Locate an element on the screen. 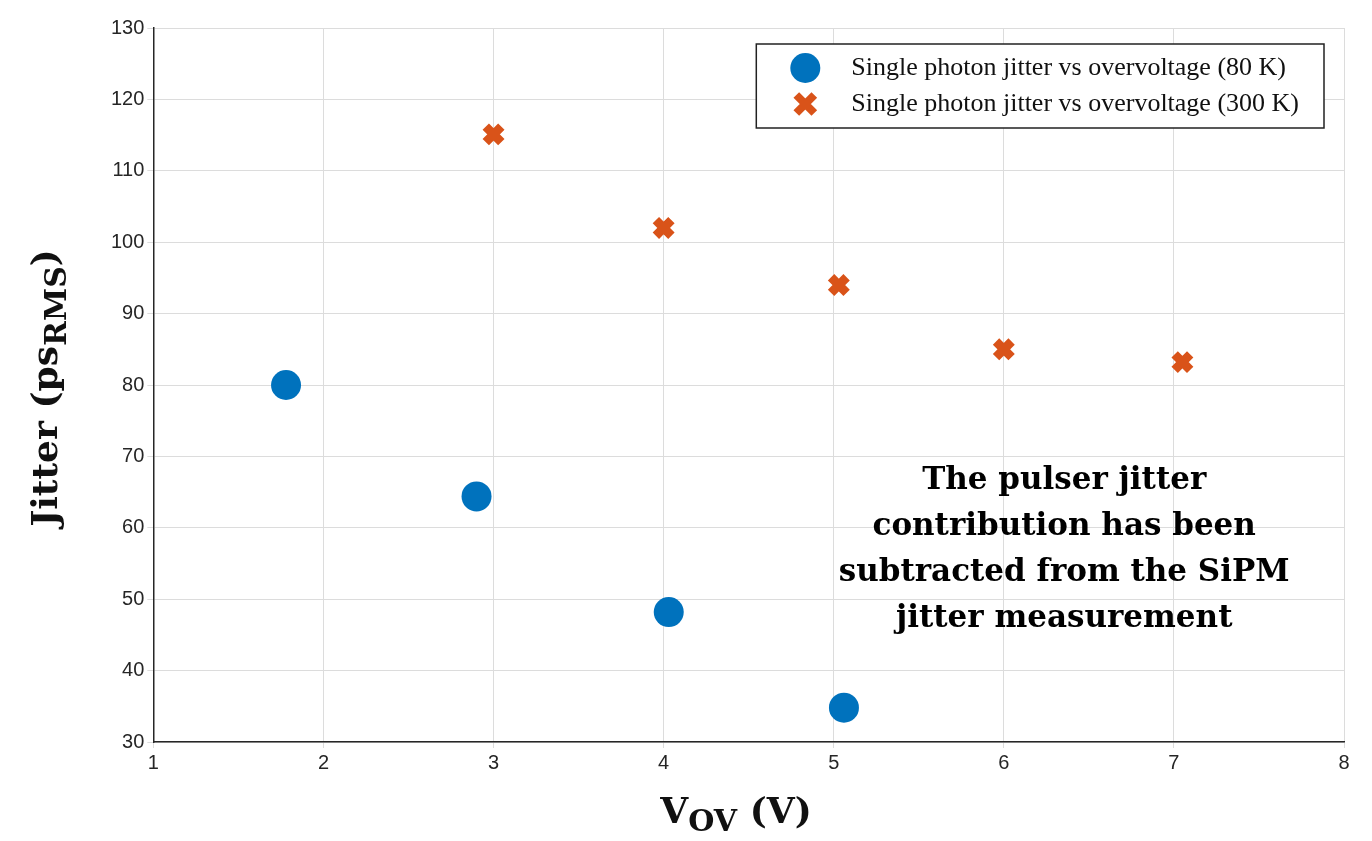 The width and height of the screenshot is (1372, 841). y-tick-label: 120 is located at coordinates (127, 97).